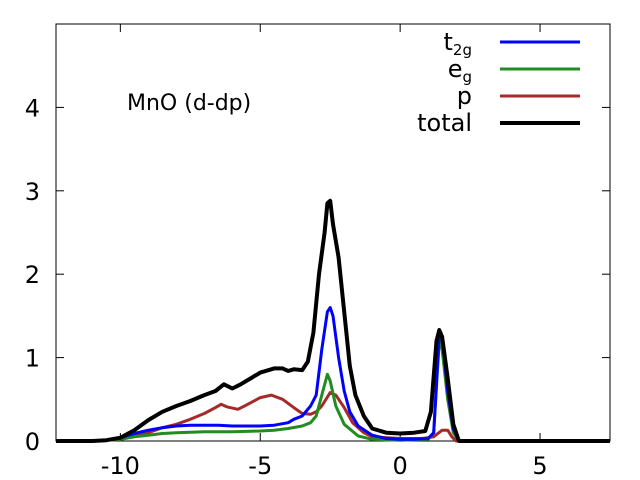 Image resolution: width=640 pixels, height=480 pixels. What do you see at coordinates (460, 70) in the screenshot?
I see `legend-label-eg: eg` at bounding box center [460, 70].